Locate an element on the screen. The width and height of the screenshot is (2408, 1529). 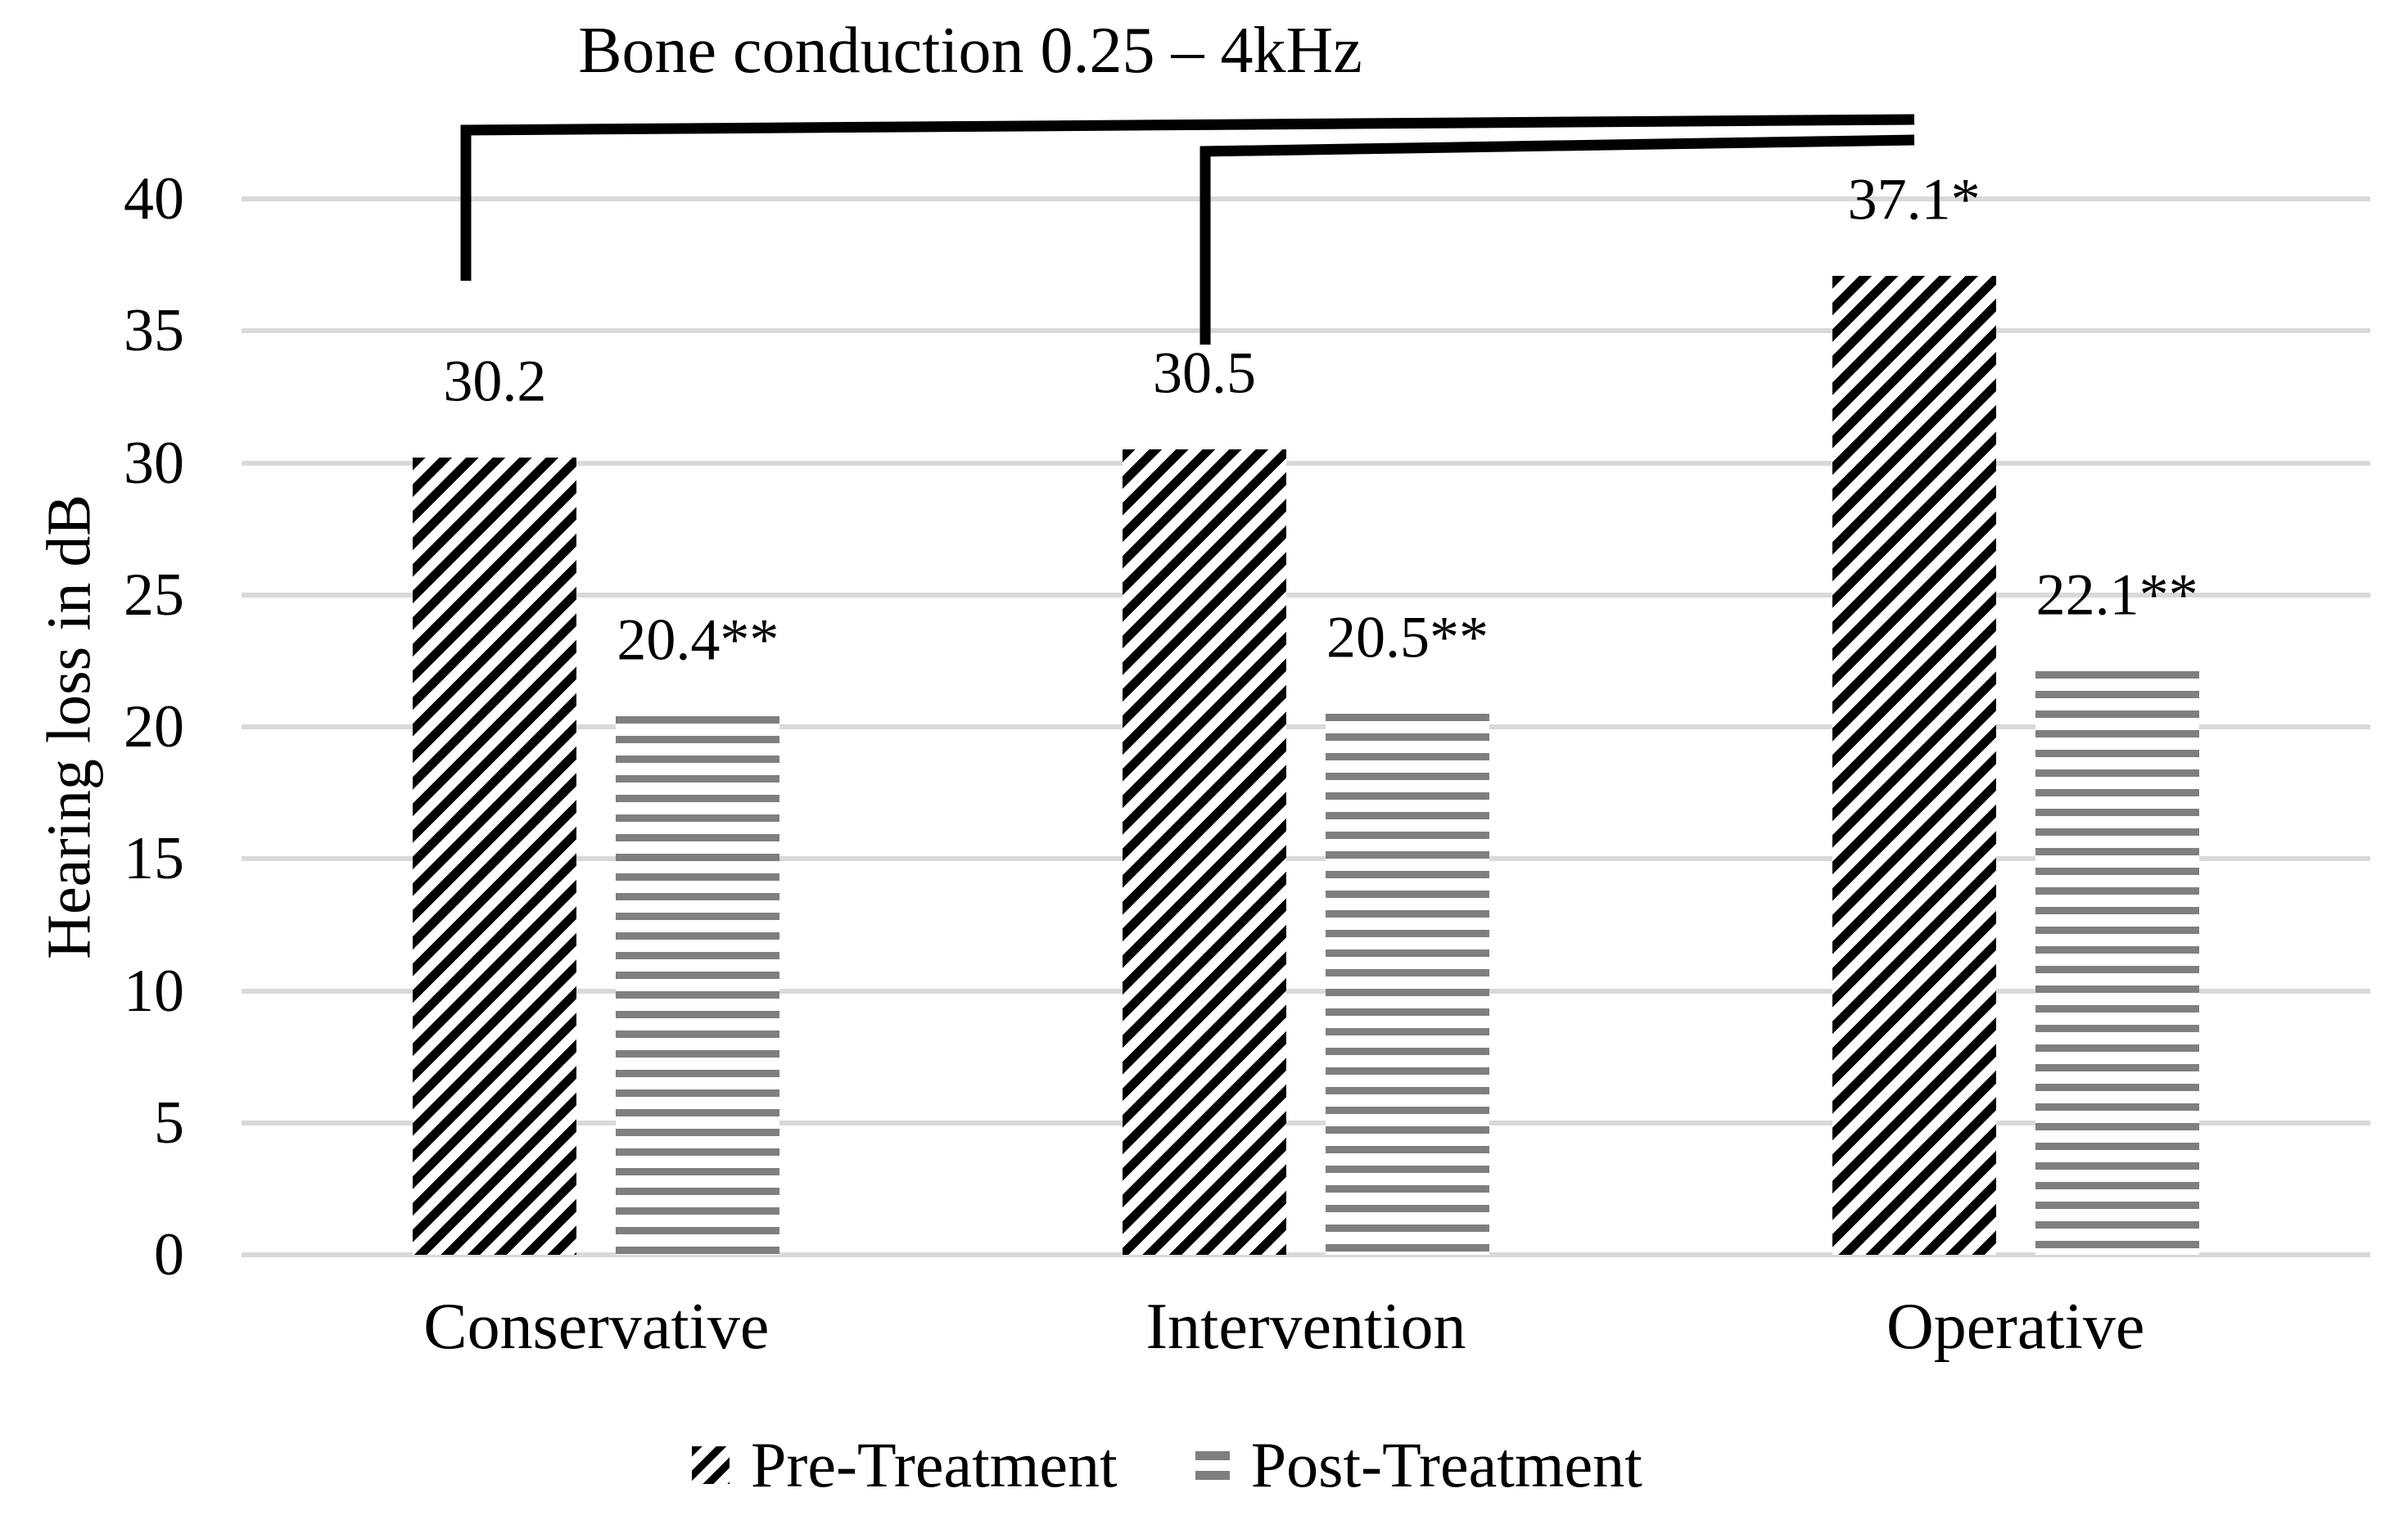
y-tick-label-5: 5 is located at coordinates (169, 1123).